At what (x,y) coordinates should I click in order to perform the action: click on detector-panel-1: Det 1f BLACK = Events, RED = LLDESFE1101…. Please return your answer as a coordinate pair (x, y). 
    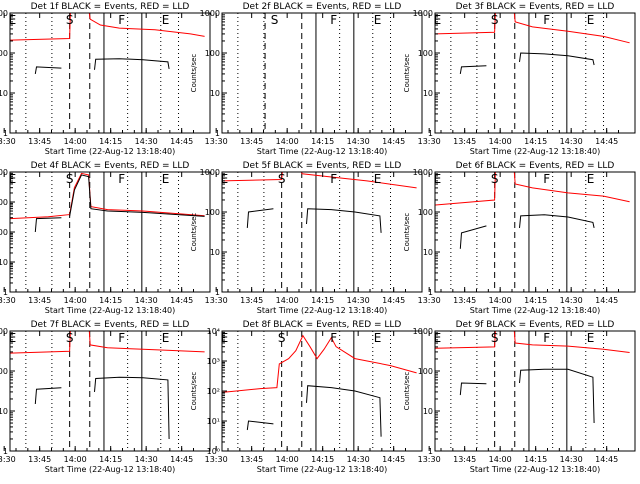
    Looking at the image, I should click on (105, 79).